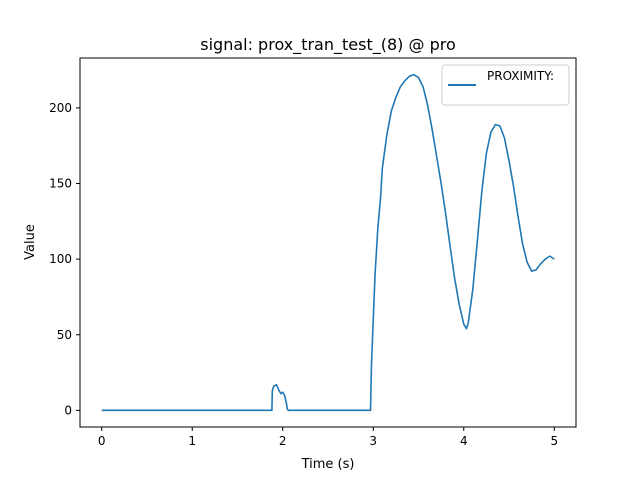 Image resolution: width=640 pixels, height=485 pixels. I want to click on x-tick-label: 2, so click(283, 441).